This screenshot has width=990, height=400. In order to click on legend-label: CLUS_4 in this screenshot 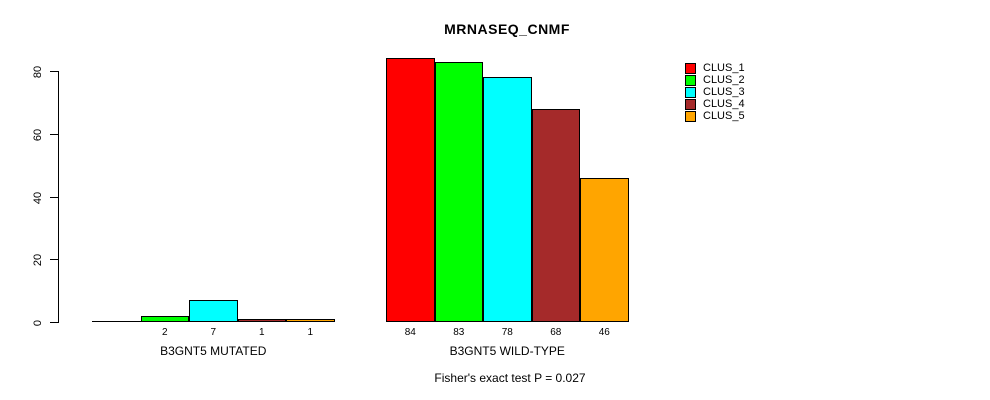, I will do `click(724, 104)`.